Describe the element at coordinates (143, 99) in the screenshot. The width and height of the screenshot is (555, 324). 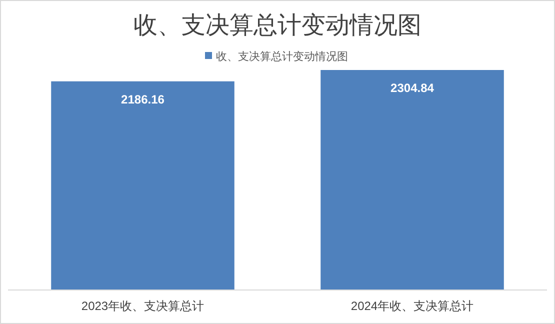
I see `data-label: 2186.16` at that location.